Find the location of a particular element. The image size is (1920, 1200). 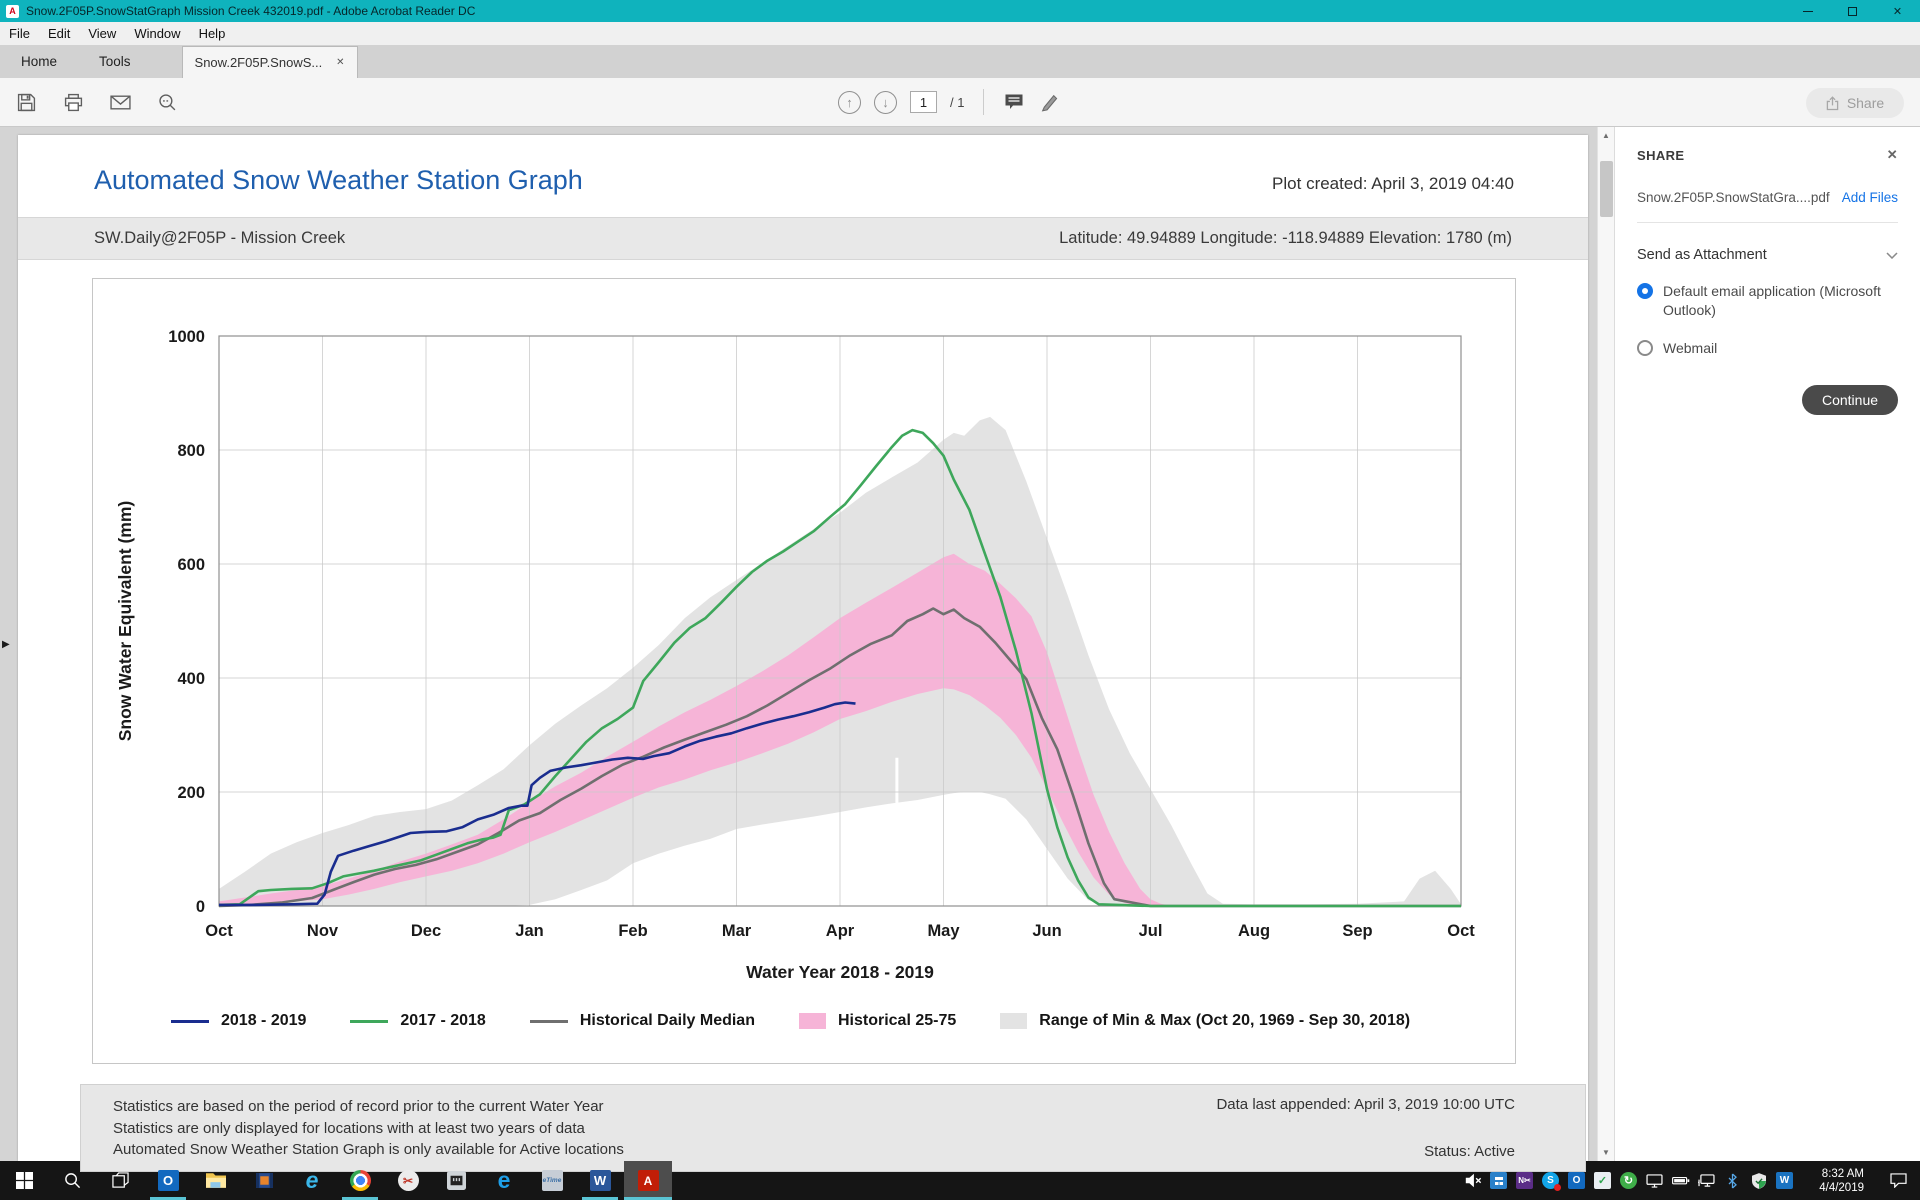

legend-item: 2018 - 2019 is located at coordinates (238, 1021).